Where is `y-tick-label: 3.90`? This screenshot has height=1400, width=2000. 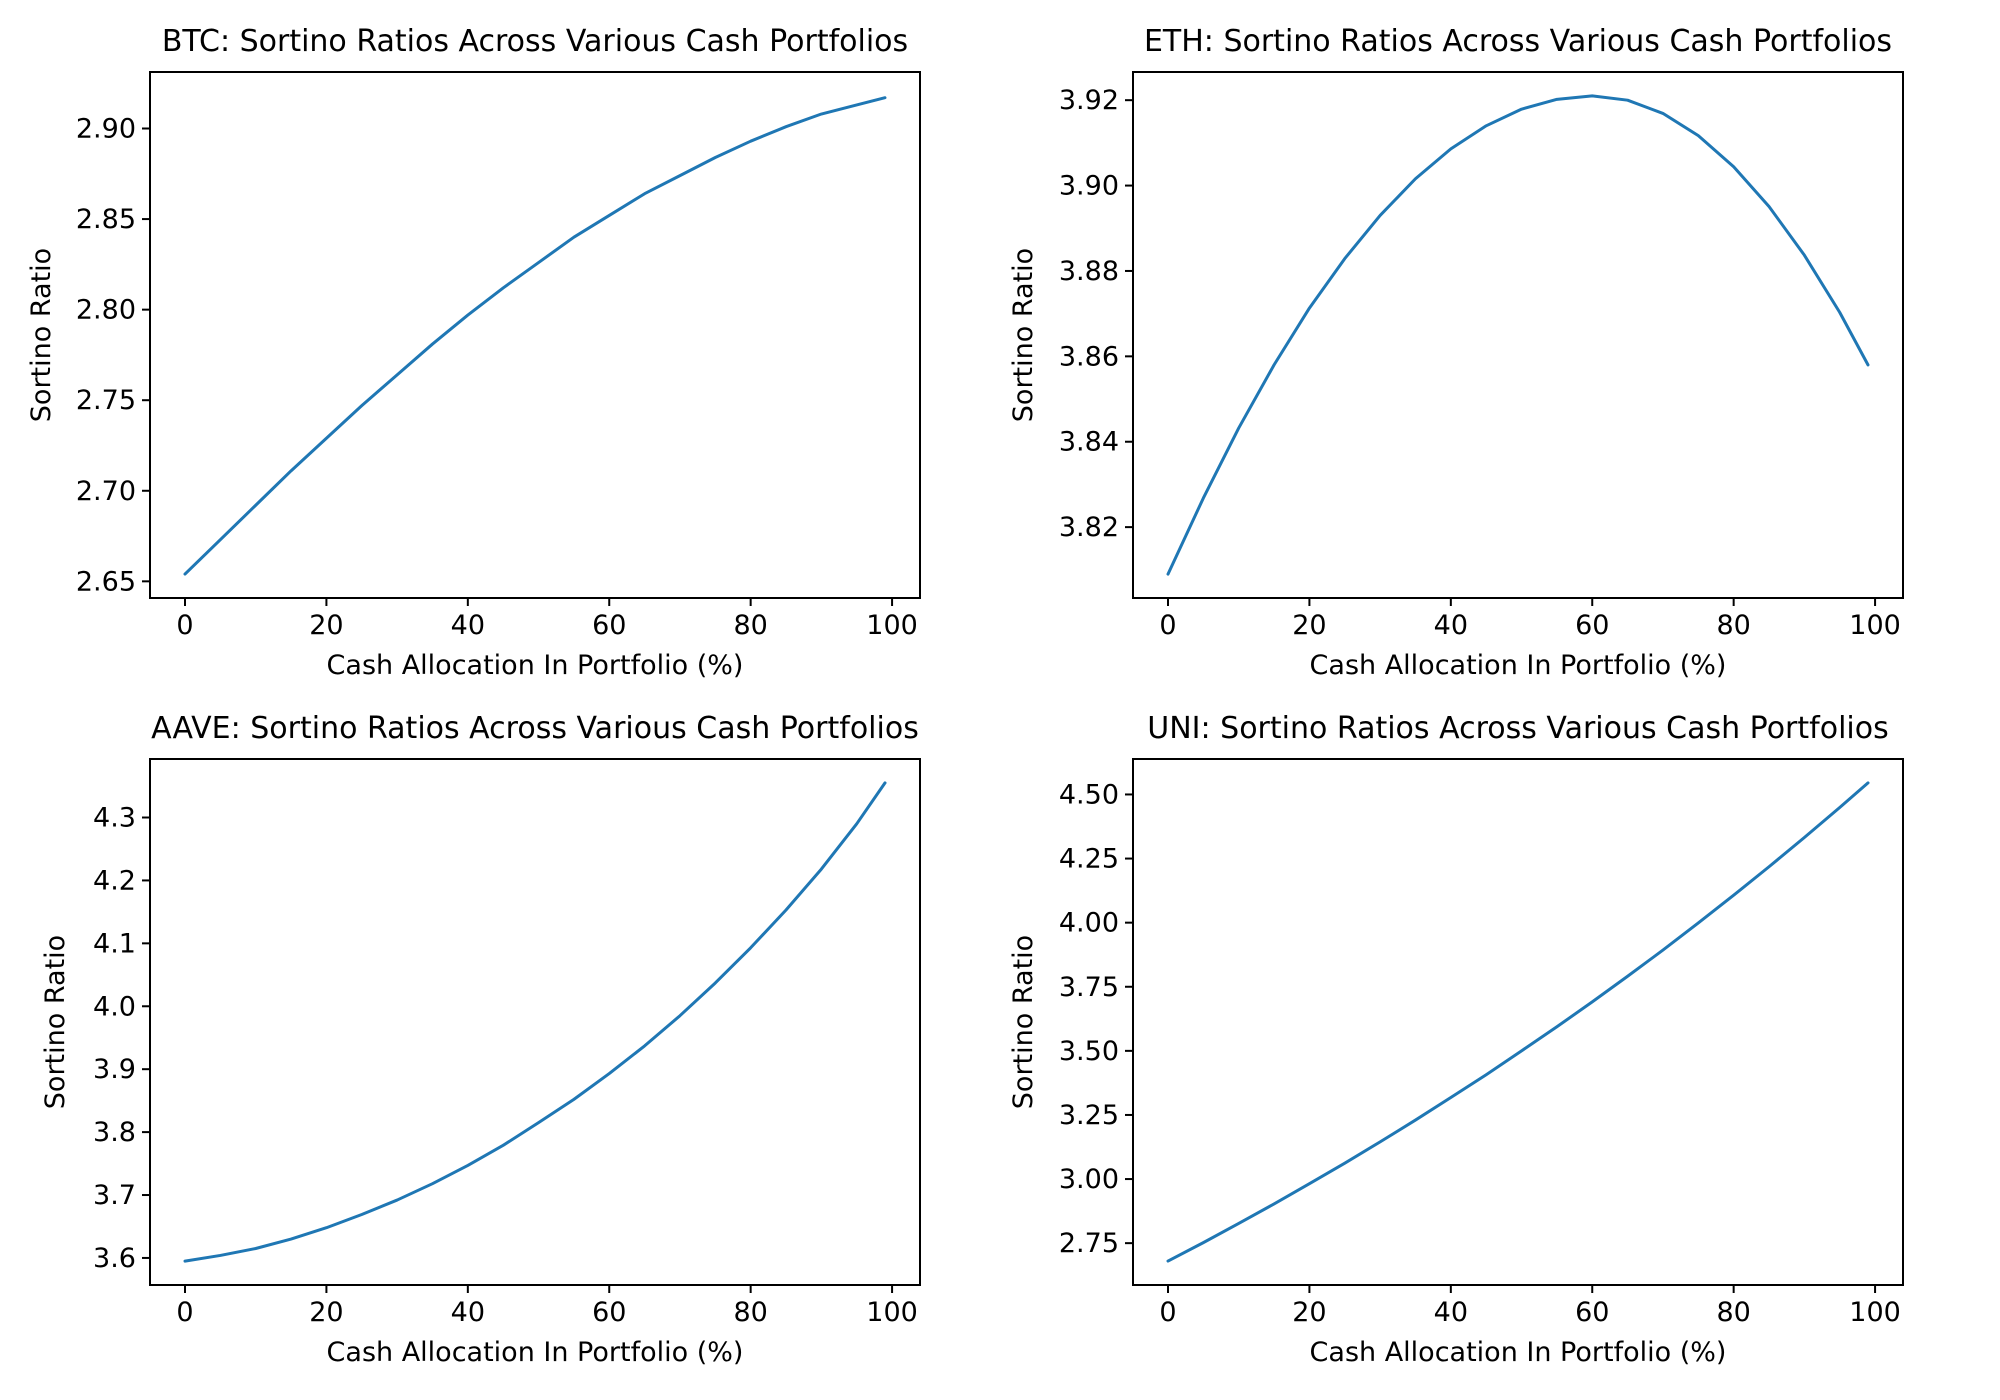 y-tick-label: 3.90 is located at coordinates (1089, 186).